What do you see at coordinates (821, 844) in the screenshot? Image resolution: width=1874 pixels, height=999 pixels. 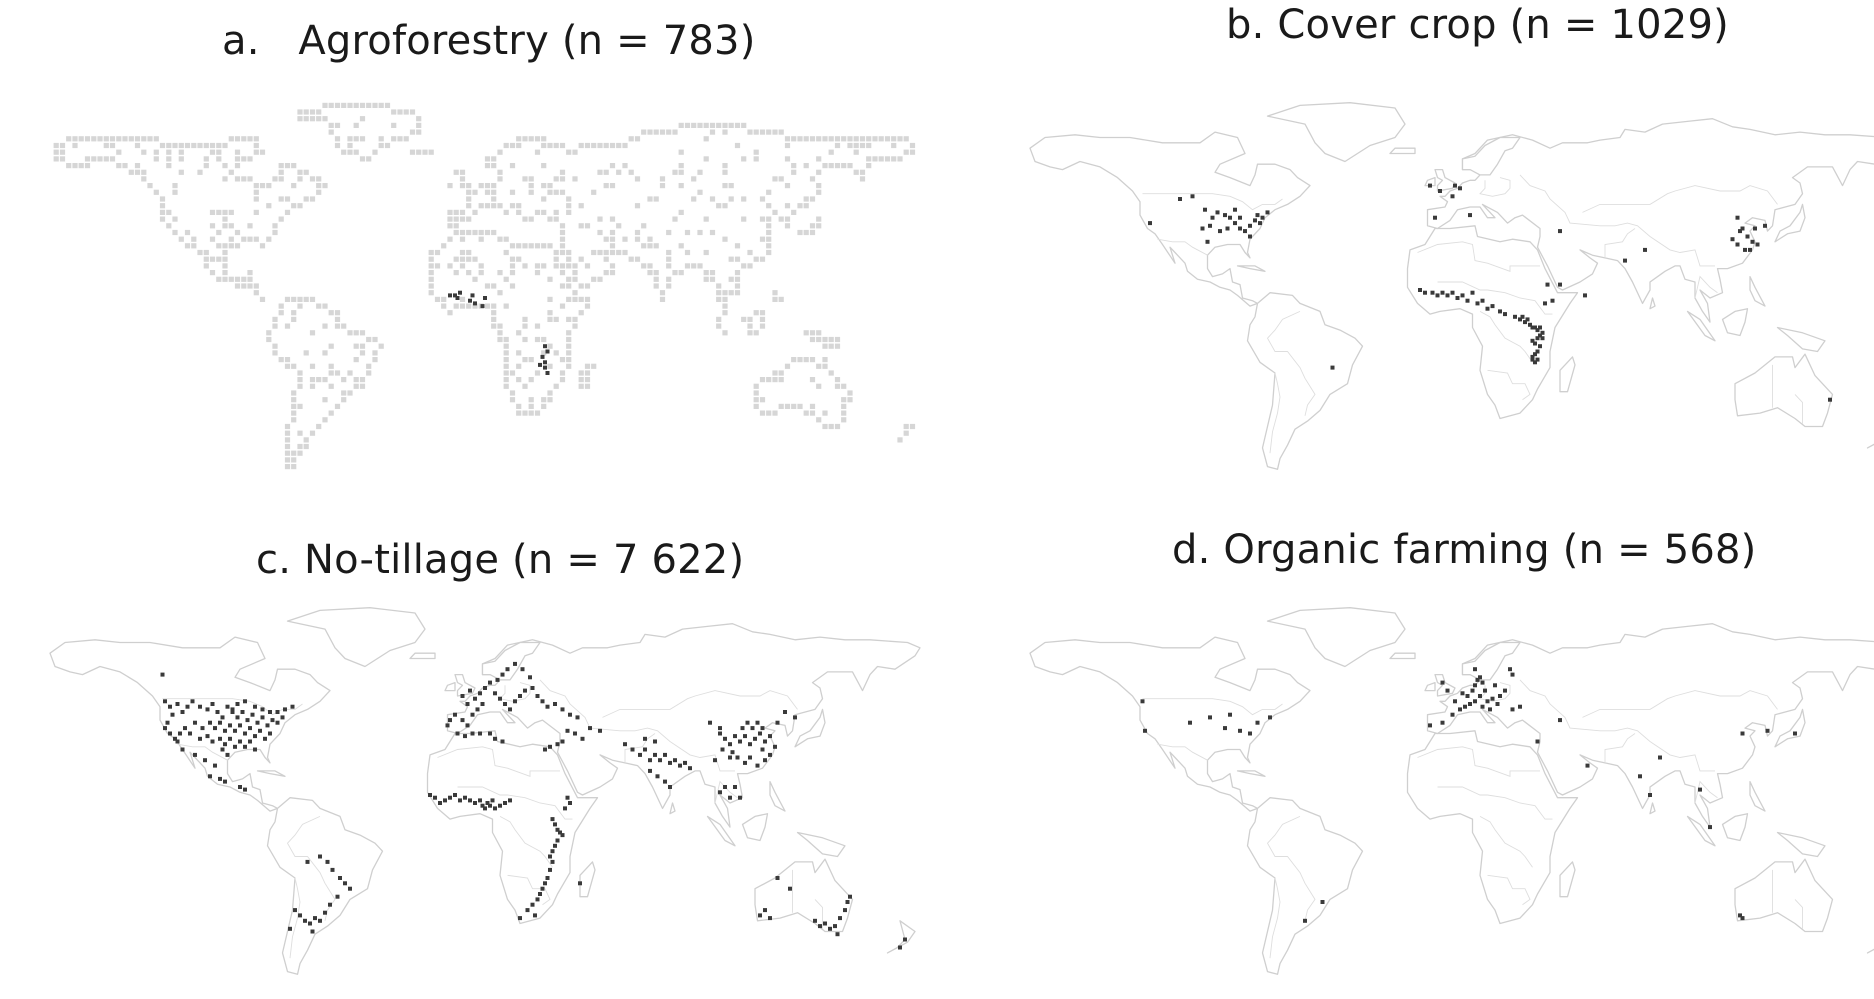 I see `landmass-newGuinea` at bounding box center [821, 844].